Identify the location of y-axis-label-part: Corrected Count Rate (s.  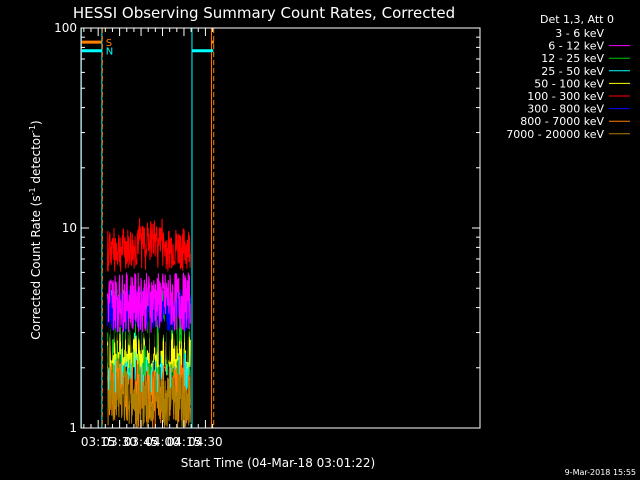
(36, 267).